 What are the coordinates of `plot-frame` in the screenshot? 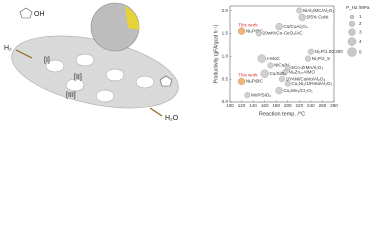 It's located at (282, 54).